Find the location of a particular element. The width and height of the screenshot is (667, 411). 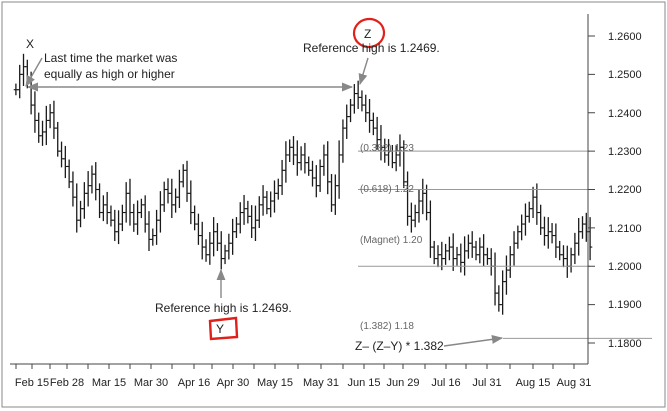

level-label-0618: (0.618) 1.22 is located at coordinates (387, 189).